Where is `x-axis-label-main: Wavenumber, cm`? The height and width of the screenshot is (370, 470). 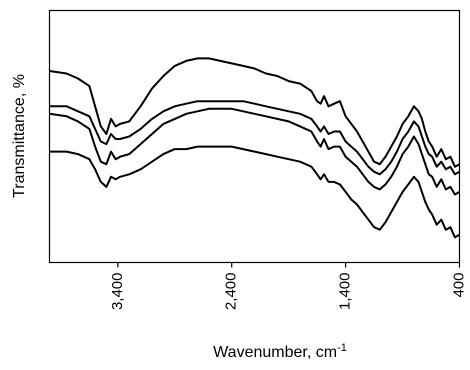 x-axis-label-main: Wavenumber, cm is located at coordinates (275, 352).